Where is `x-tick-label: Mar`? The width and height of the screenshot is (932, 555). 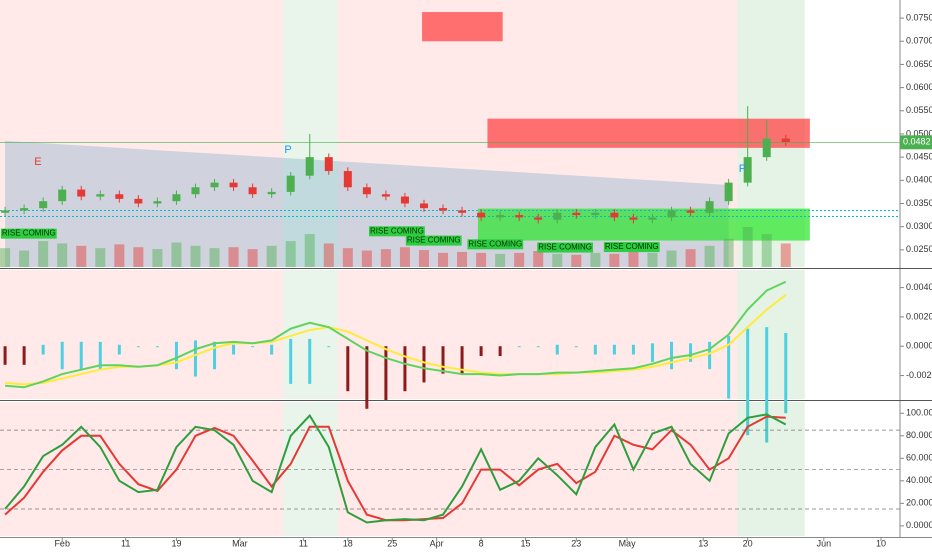 x-tick-label: Mar is located at coordinates (240, 543).